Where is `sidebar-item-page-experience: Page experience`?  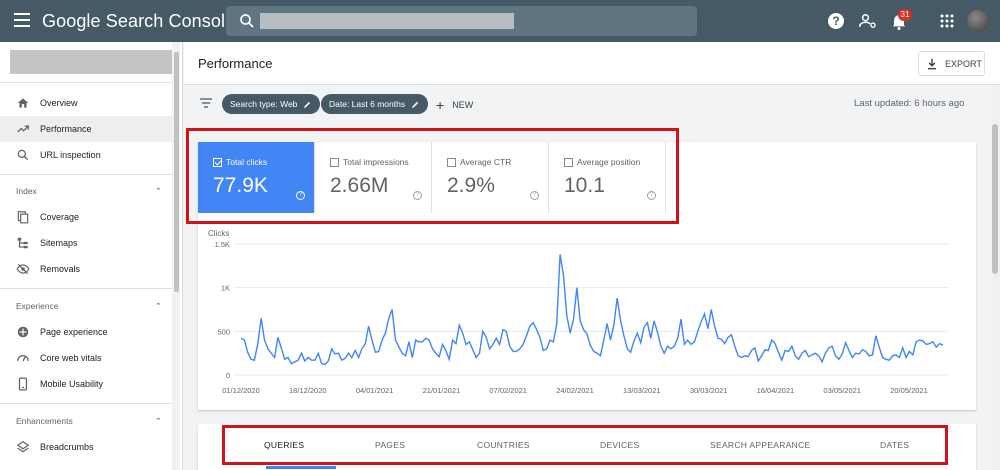 sidebar-item-page-experience: Page experience is located at coordinates (86, 332).